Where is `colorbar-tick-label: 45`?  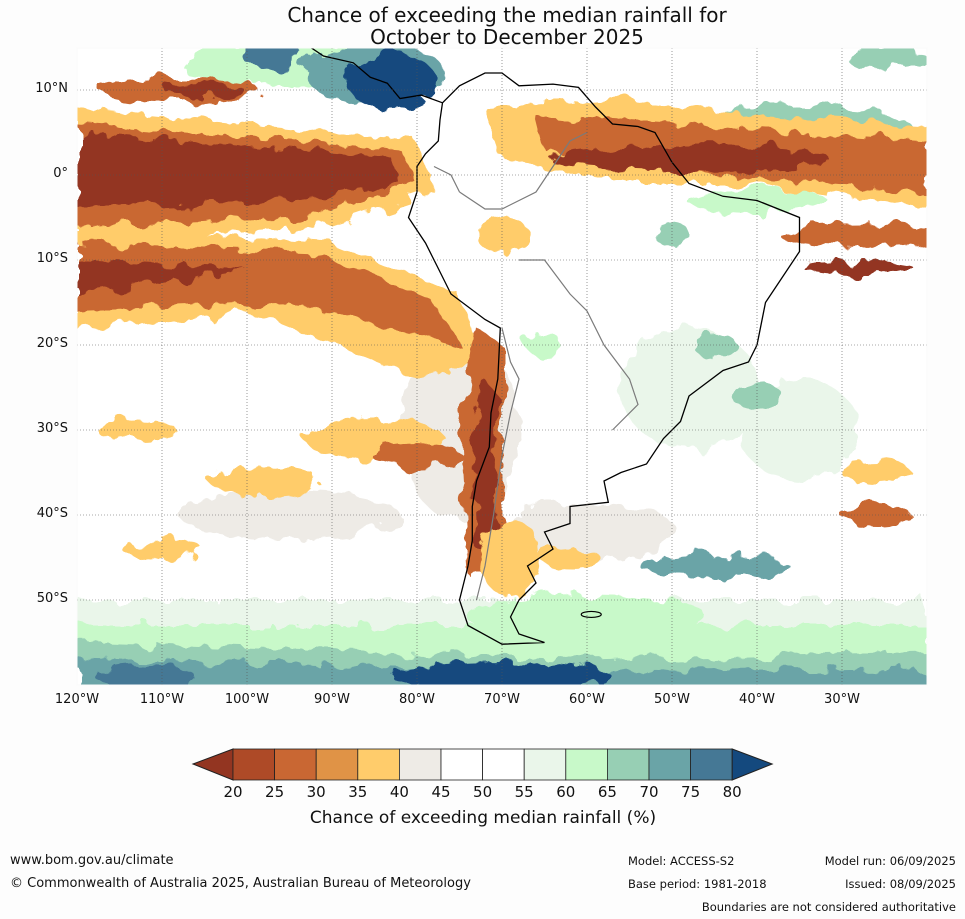 colorbar-tick-label: 45 is located at coordinates (441, 792).